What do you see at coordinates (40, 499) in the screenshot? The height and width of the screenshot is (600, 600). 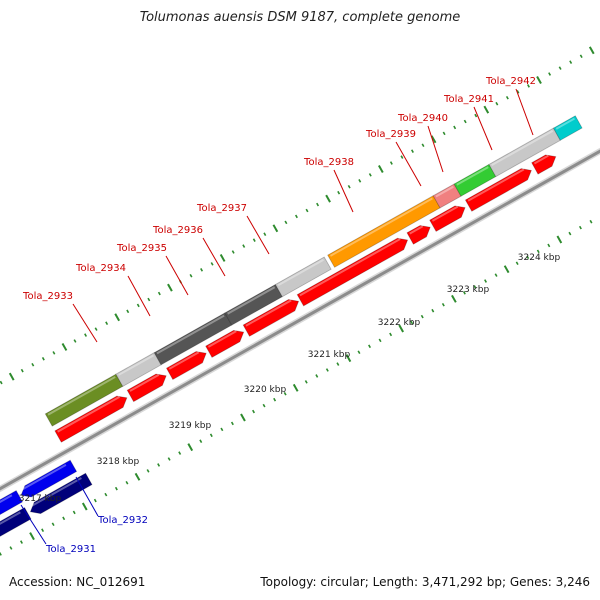 I see `kbp-tick-label: 3217 kbp` at bounding box center [40, 499].